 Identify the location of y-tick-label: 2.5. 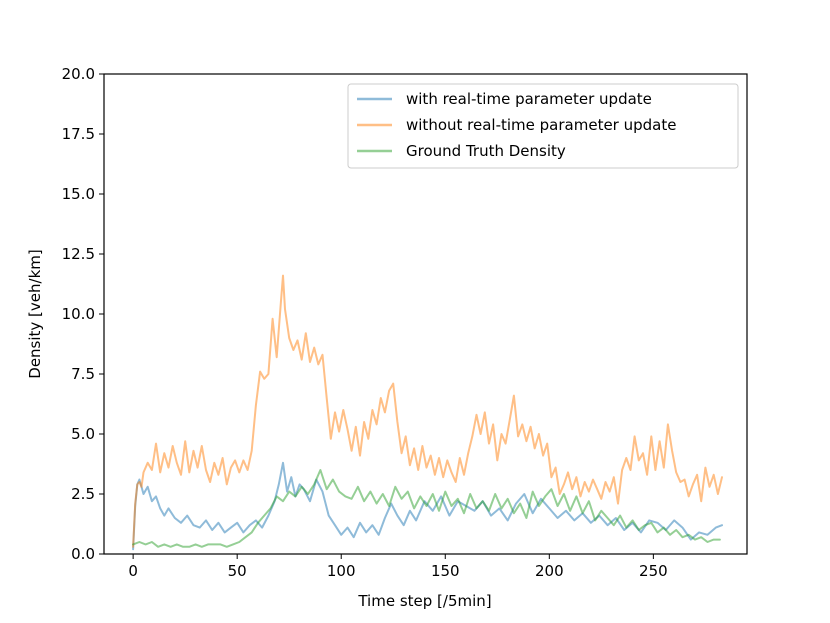
(83, 494).